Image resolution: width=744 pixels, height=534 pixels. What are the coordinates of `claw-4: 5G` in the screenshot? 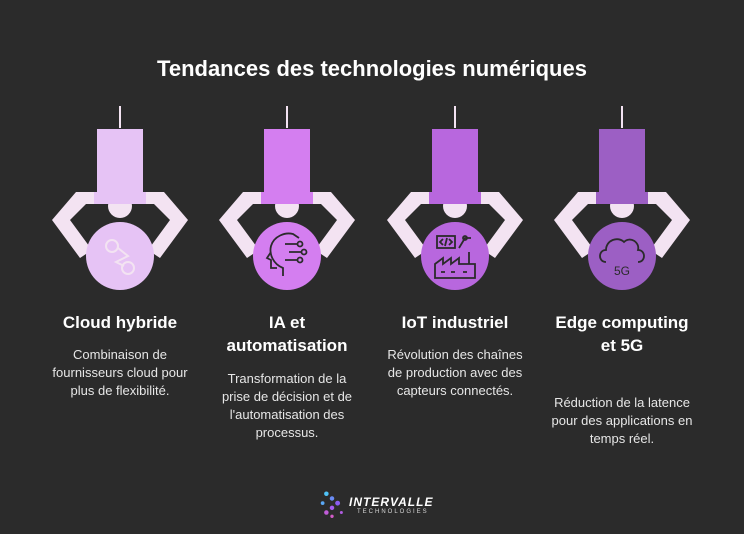 It's located at (622, 198).